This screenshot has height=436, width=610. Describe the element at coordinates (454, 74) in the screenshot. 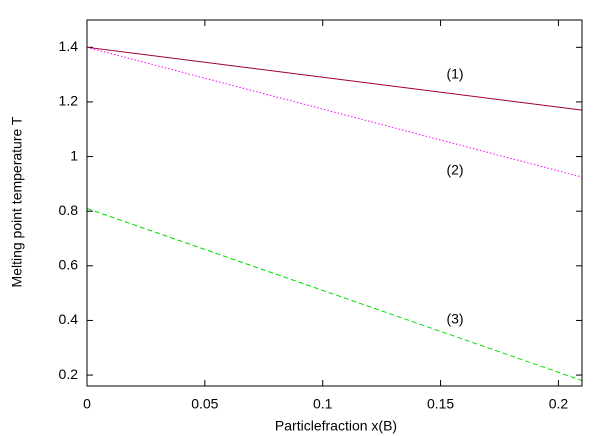

I see `curve-label: (1)` at that location.